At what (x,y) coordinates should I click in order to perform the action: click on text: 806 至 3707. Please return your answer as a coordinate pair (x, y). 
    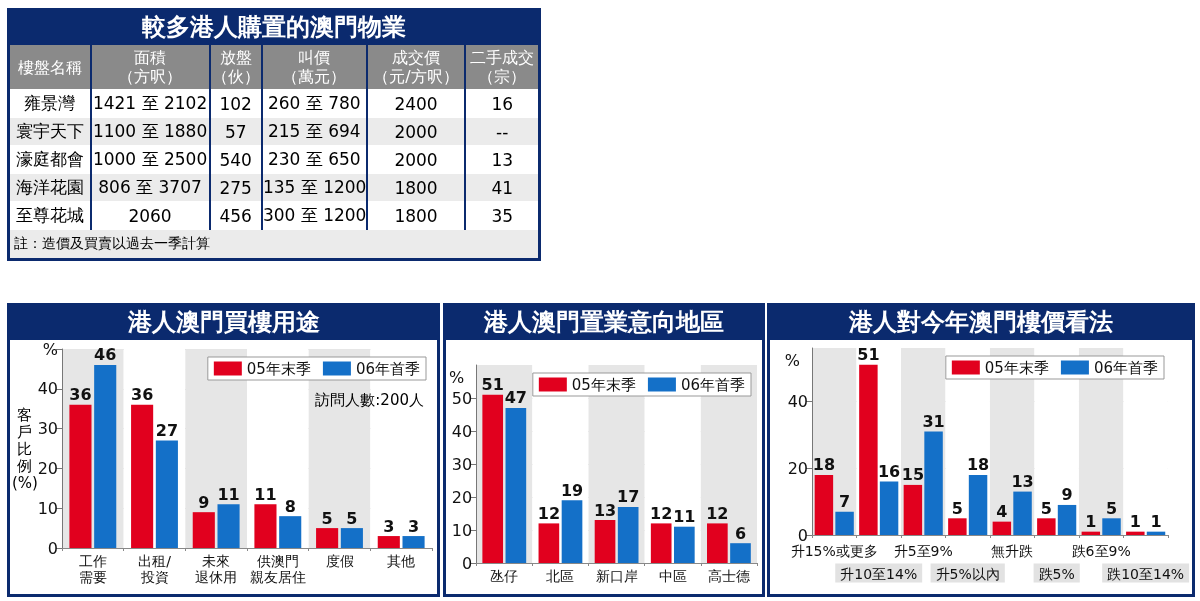
    Looking at the image, I should click on (150, 187).